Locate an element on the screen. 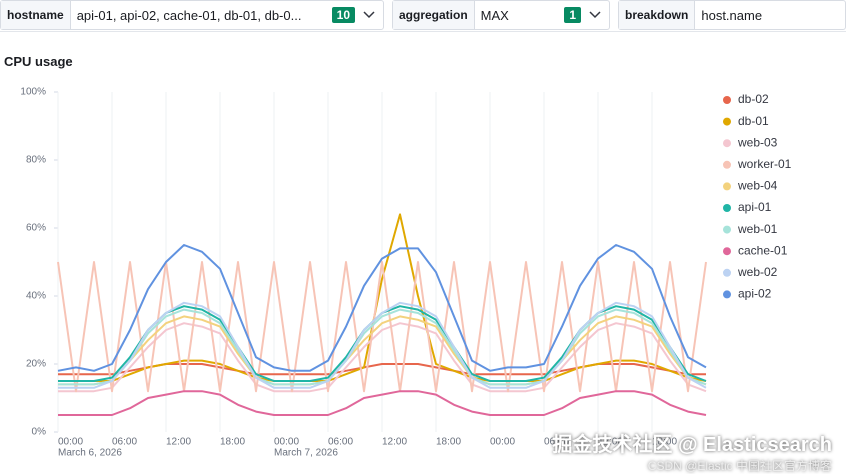 The height and width of the screenshot is (474, 846). y-tick-label: 40% is located at coordinates (36, 296).